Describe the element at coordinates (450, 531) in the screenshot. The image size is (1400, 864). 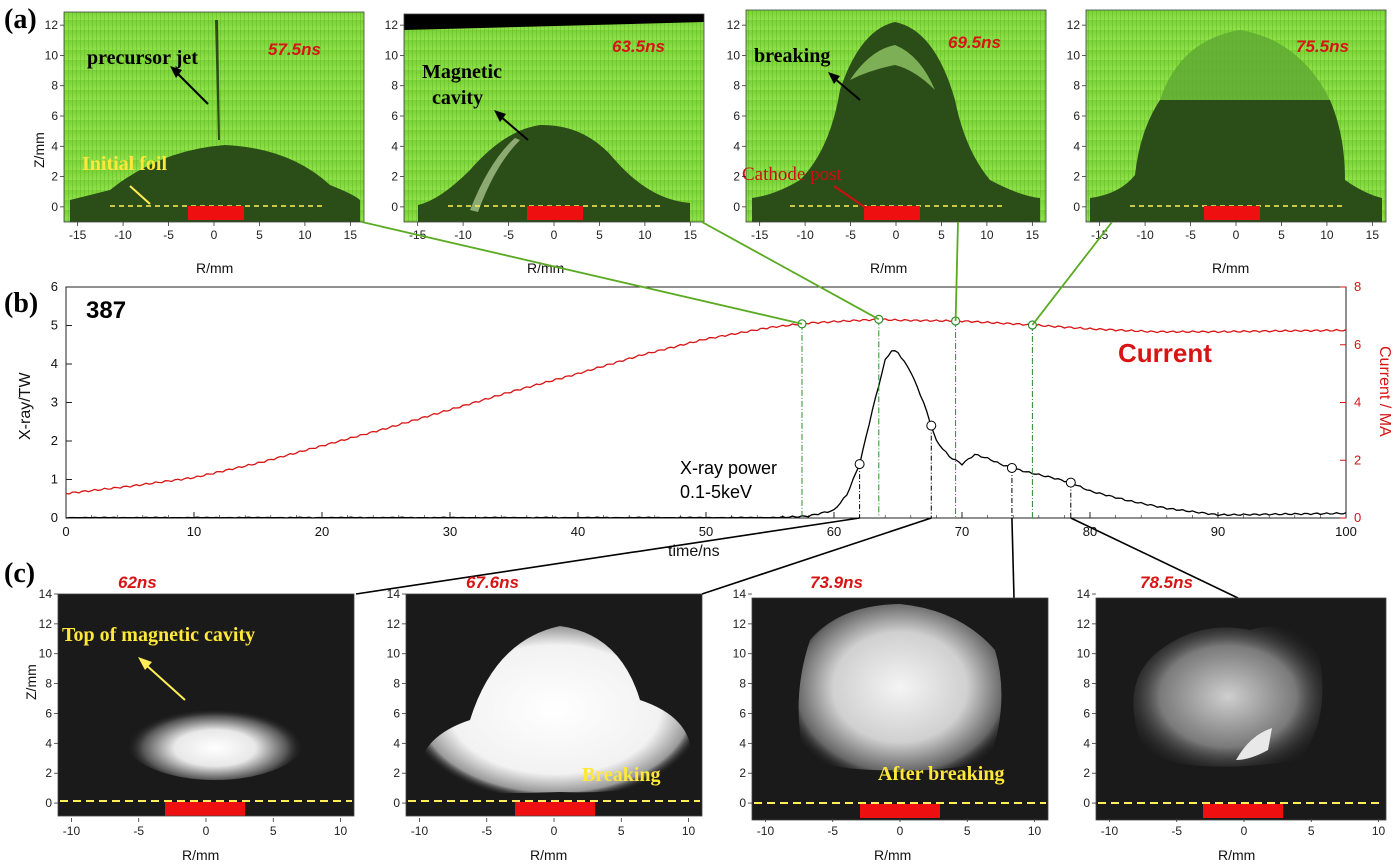
I see `x-tick-label: 30` at that location.